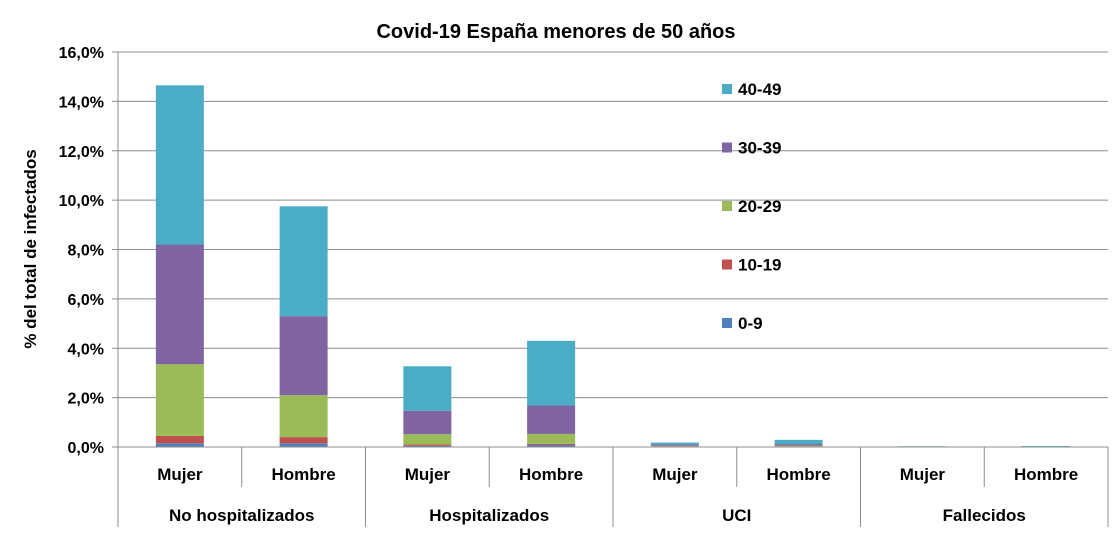 The height and width of the screenshot is (559, 1114). I want to click on legend-label: 30-39, so click(759, 148).